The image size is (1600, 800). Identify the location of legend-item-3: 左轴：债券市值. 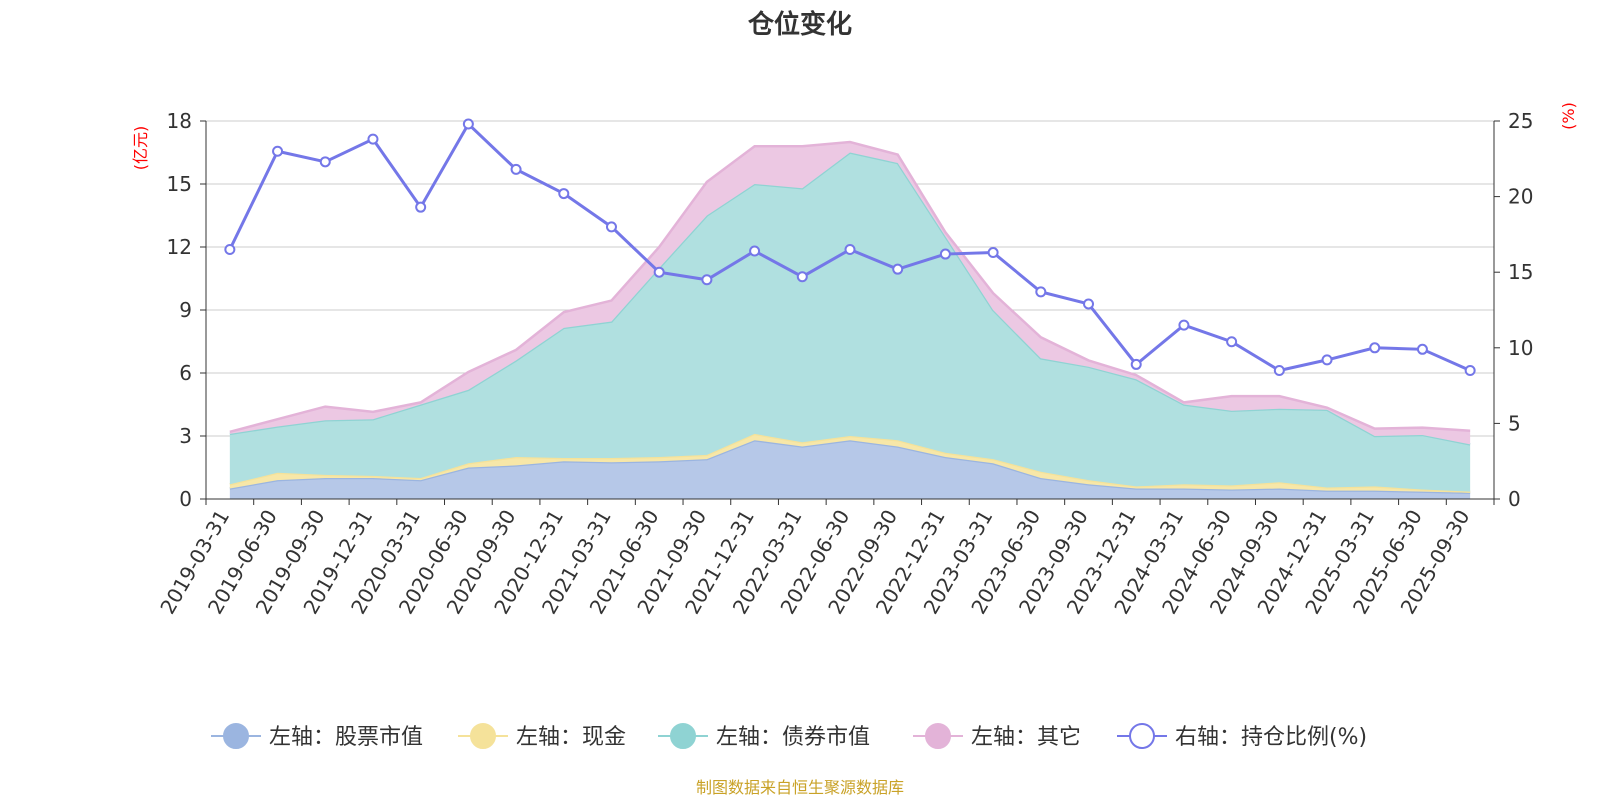
(764, 736).